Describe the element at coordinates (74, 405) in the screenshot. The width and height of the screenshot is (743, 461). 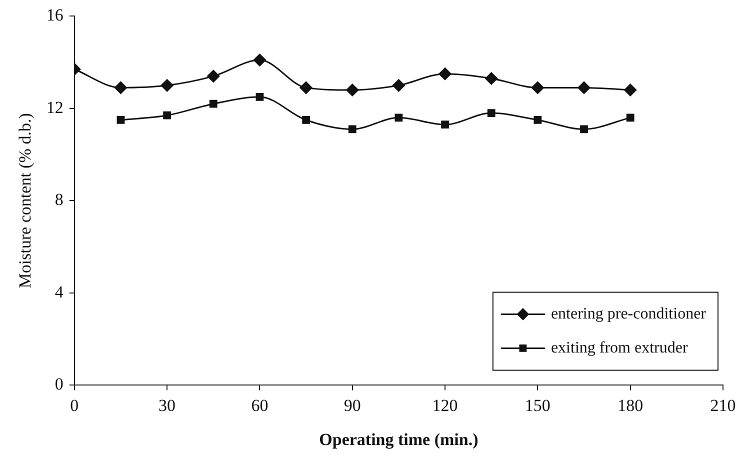
I see `x-tick-label: 0` at that location.